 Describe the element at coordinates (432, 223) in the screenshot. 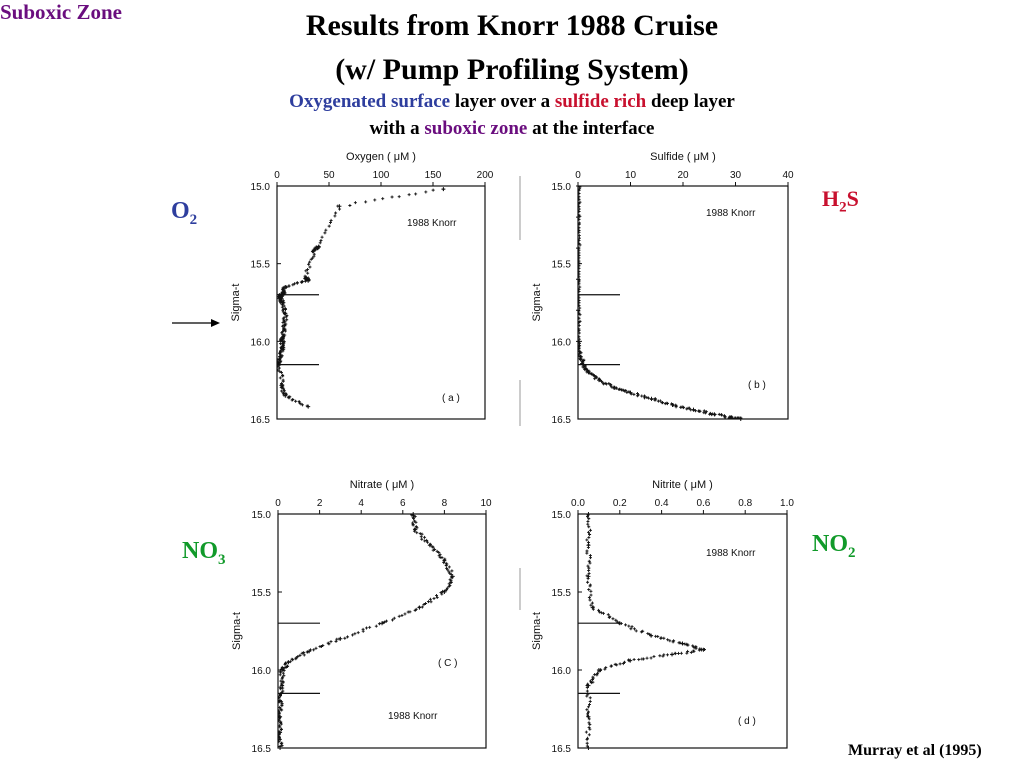

I see `cruise-annotation: 1988 Knorr` at that location.